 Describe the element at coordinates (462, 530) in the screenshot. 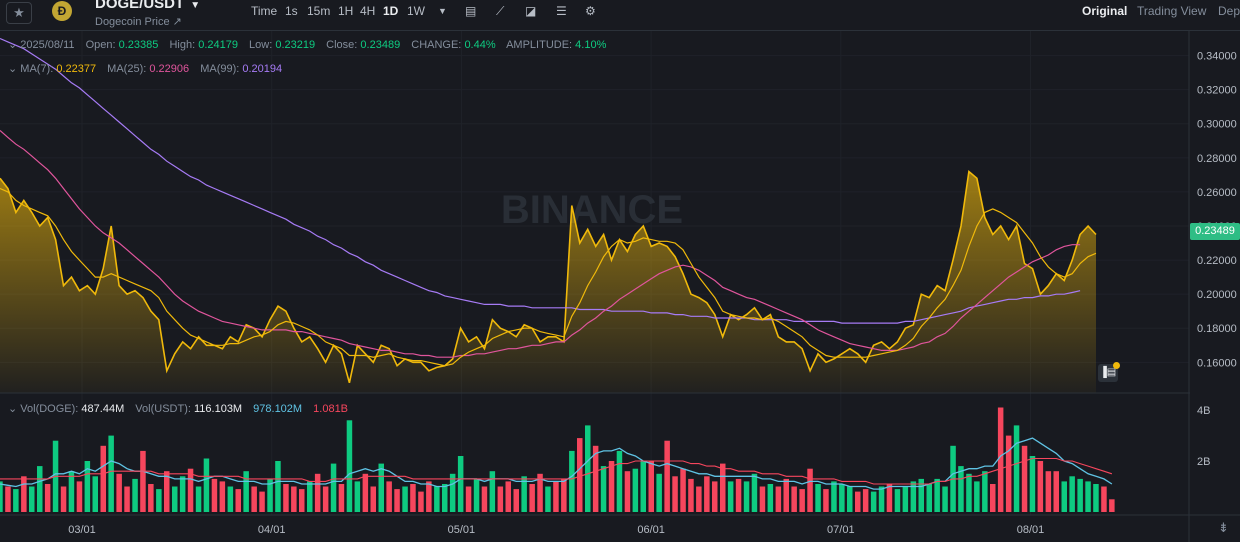

I see `time-tick-label: 05/01` at that location.